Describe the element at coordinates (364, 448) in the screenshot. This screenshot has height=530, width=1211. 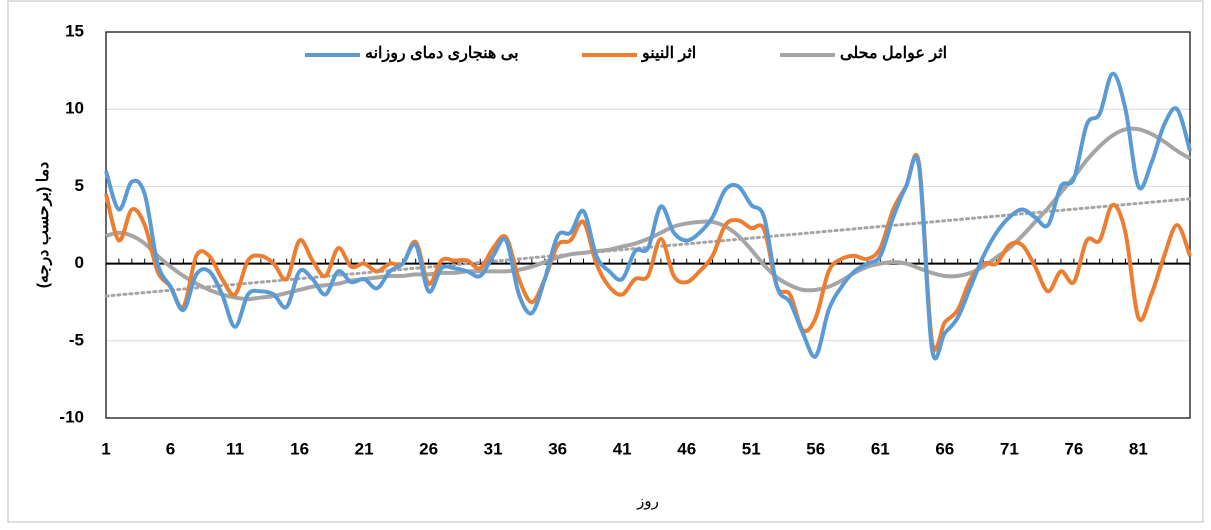
I see `x-tick-label: 21` at that location.